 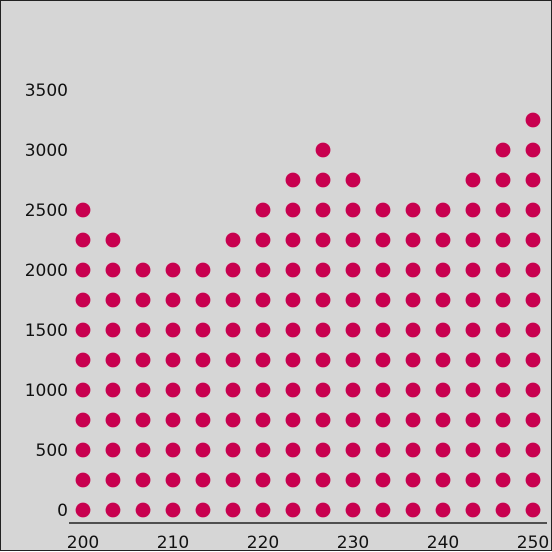 What do you see at coordinates (46, 271) in the screenshot?
I see `y-tick-label: 2000` at bounding box center [46, 271].